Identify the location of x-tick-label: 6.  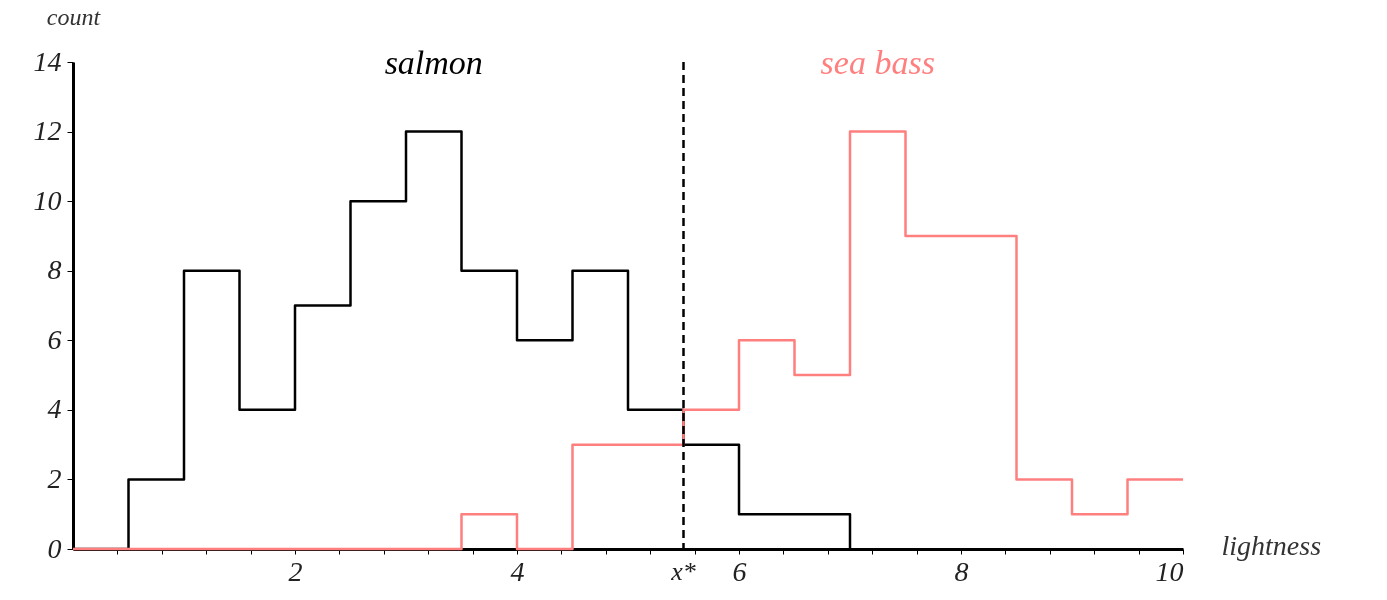
(739, 571).